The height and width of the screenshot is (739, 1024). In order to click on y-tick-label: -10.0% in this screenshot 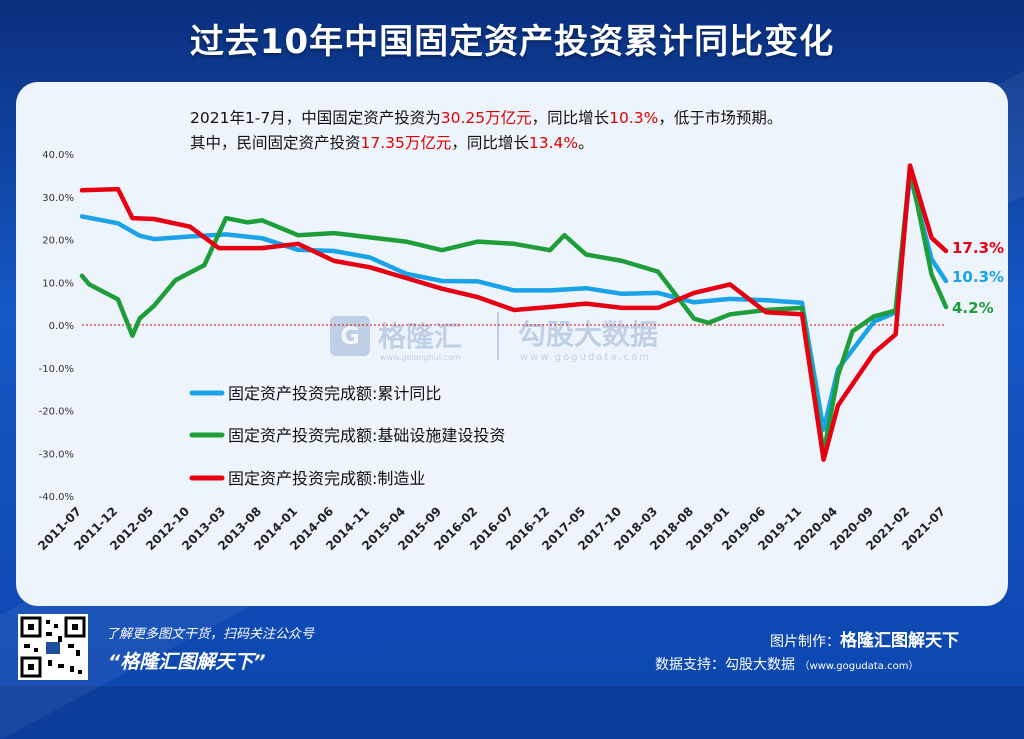, I will do `click(56, 369)`.